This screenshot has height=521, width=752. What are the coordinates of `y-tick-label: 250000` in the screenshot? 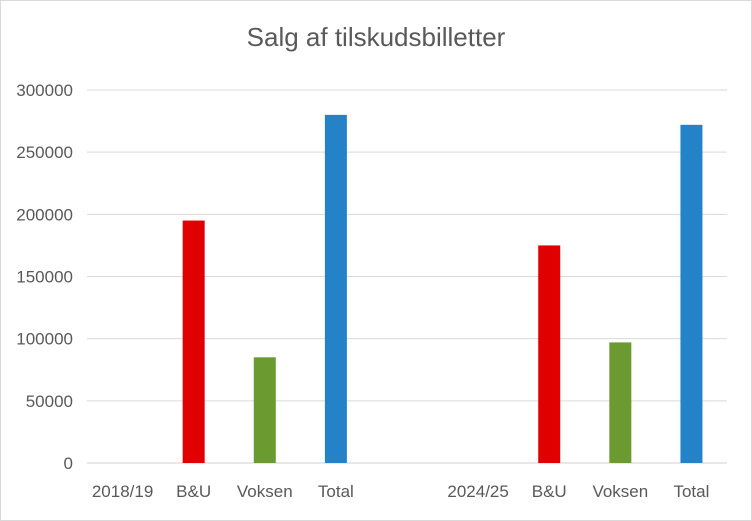 It's located at (44, 152).